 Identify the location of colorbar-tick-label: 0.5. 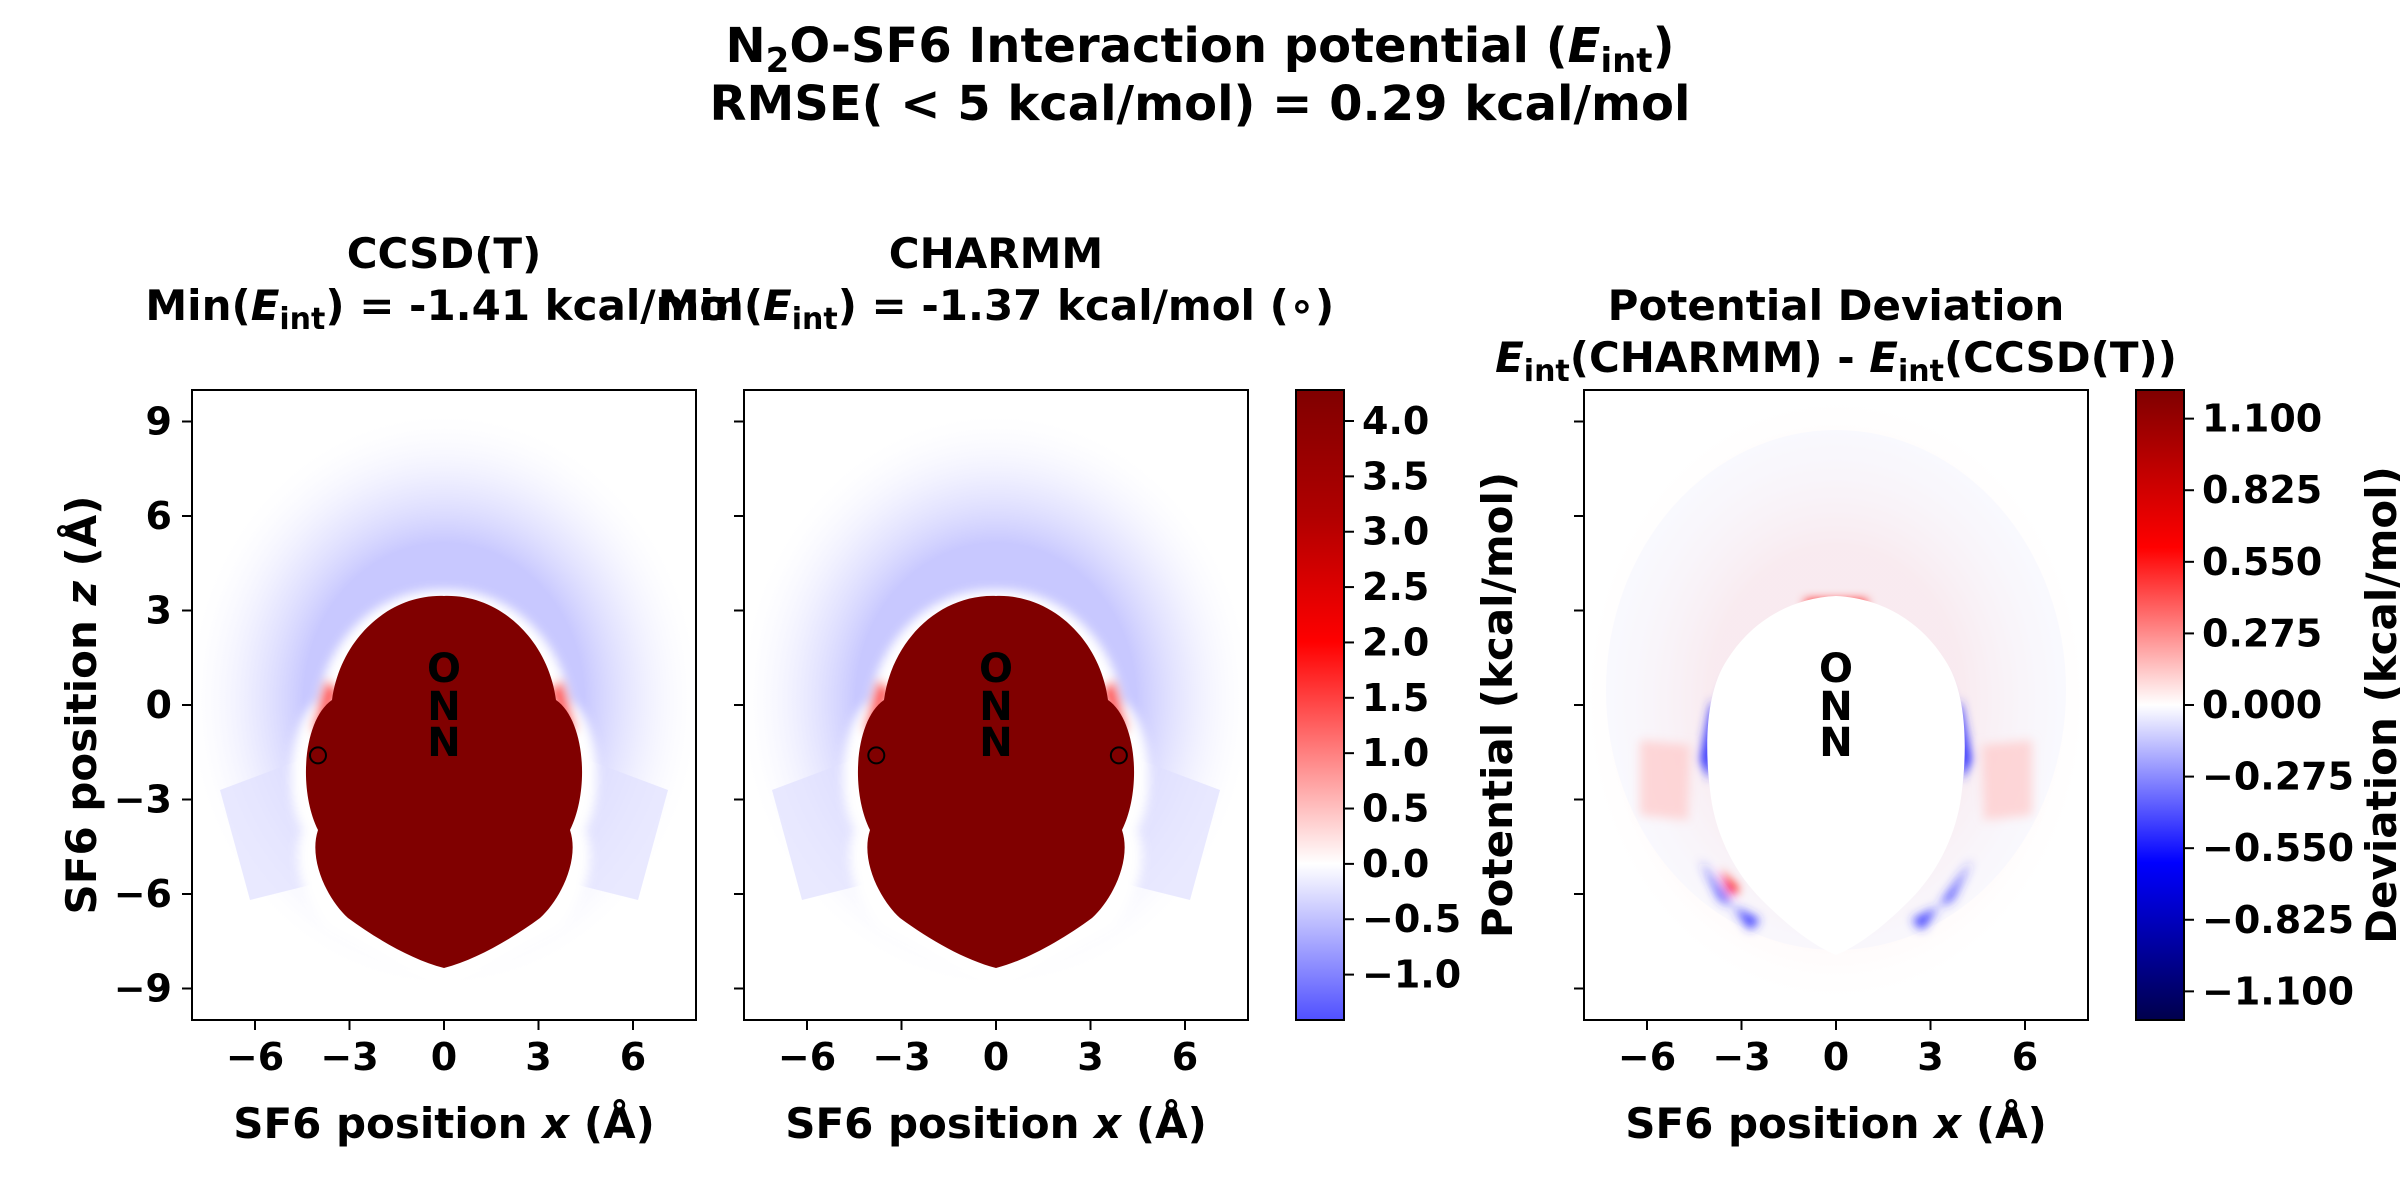
(1395, 809).